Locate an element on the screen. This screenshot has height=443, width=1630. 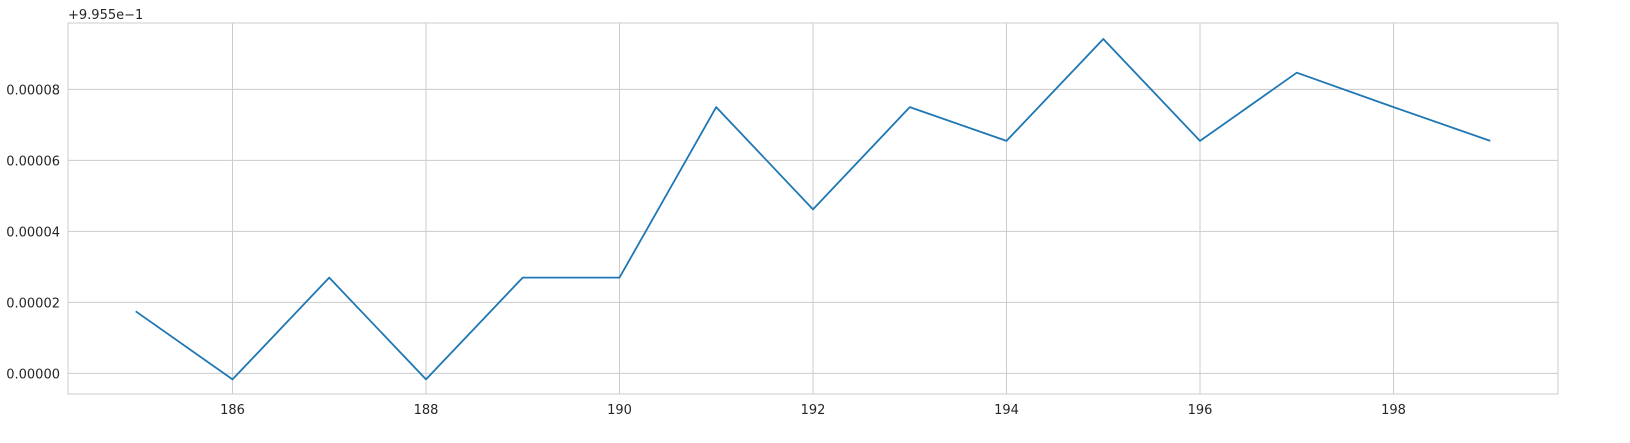
x-tick-label: 196 is located at coordinates (1200, 410).